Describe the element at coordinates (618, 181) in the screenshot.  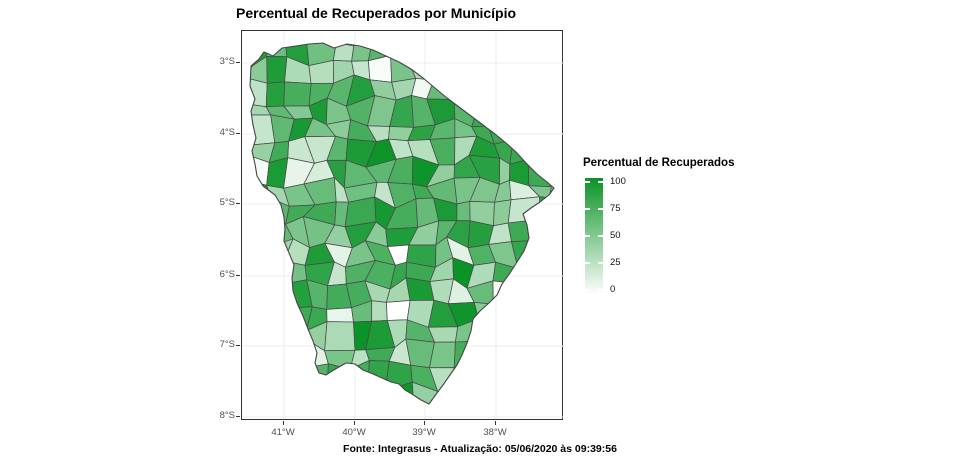
I see `legend-tick-label: 100` at that location.